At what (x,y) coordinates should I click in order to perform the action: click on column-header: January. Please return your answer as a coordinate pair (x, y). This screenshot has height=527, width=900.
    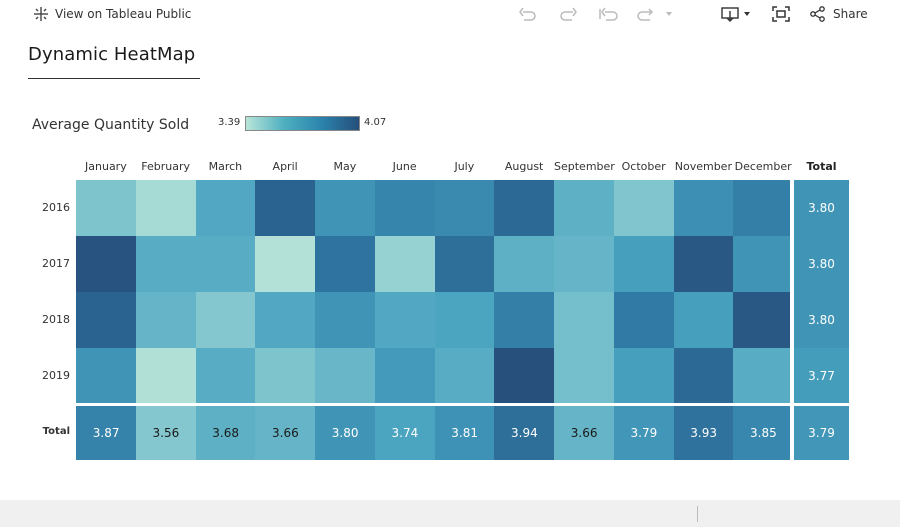
    Looking at the image, I should click on (106, 166).